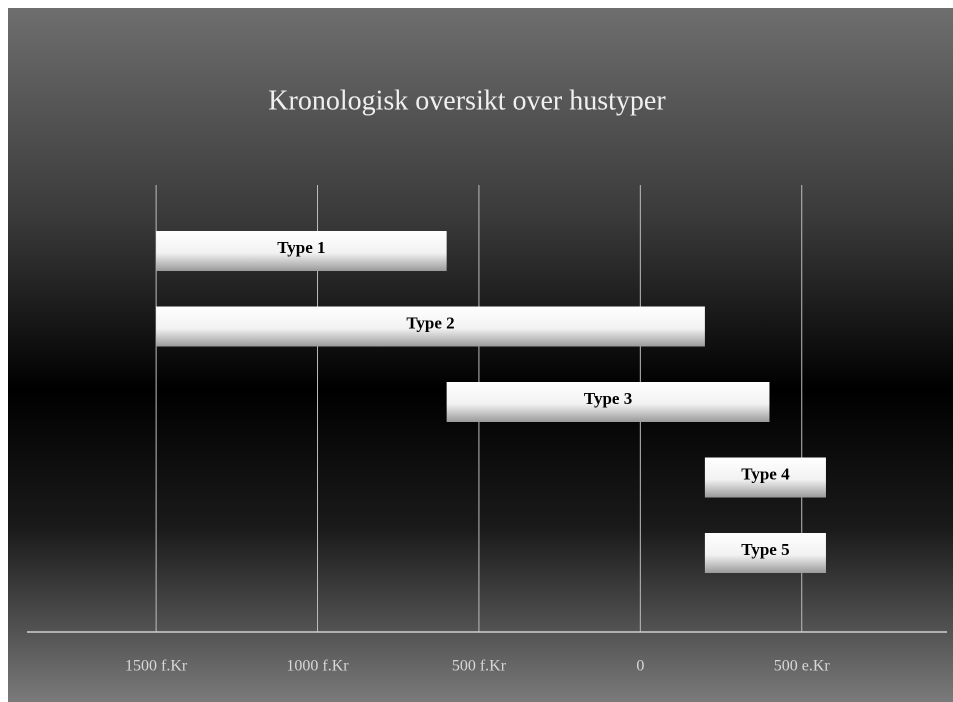  I want to click on x-tick-label: 1500 f.Kr, so click(156, 666).